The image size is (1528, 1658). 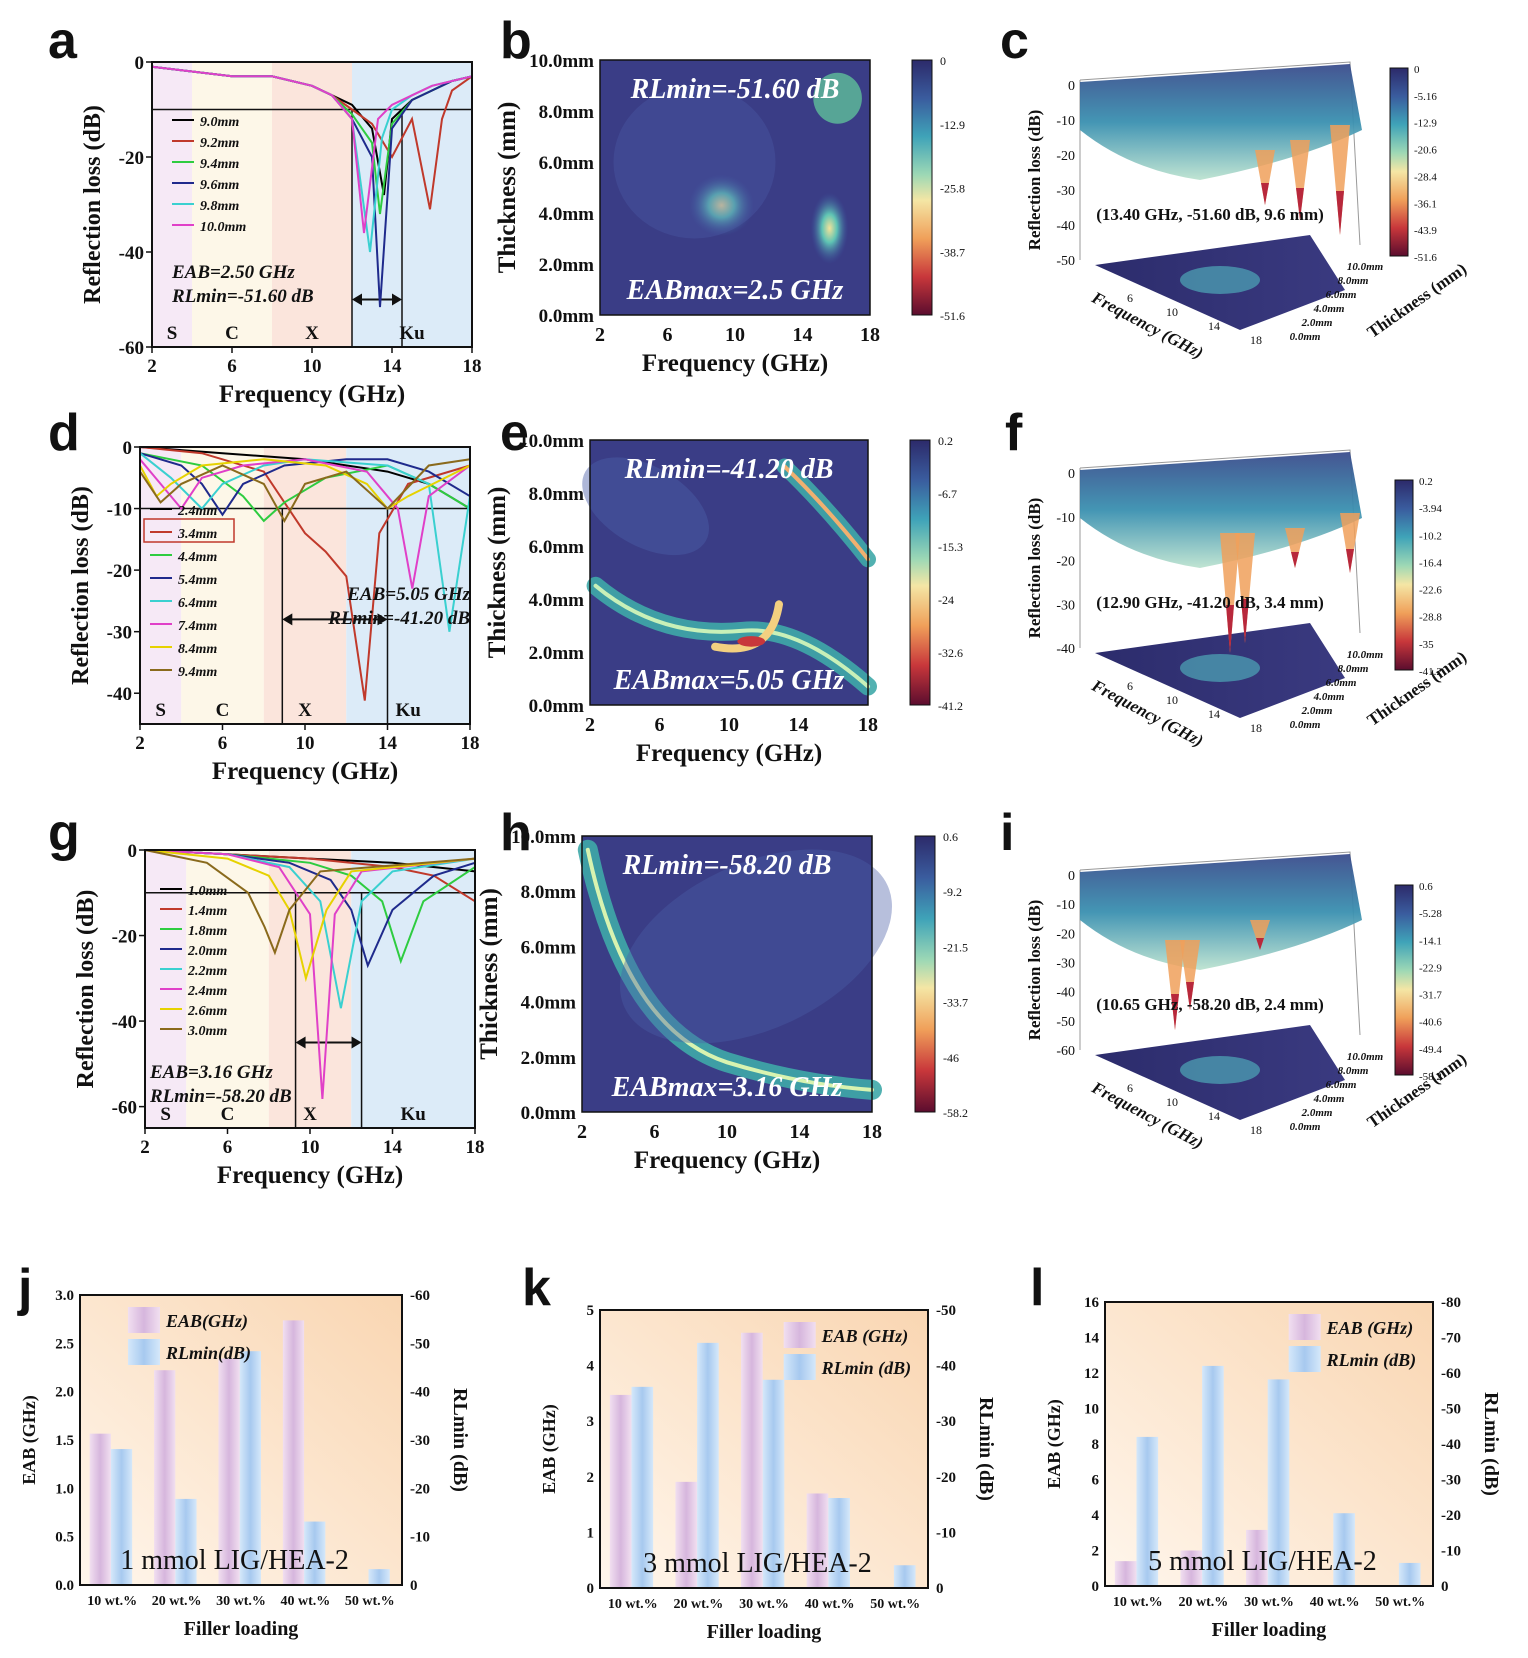 I want to click on legend-label-9.2mm: 9.2mm, so click(x=219, y=143).